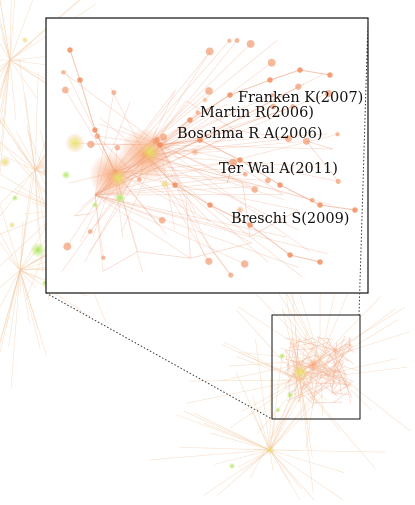  I want to click on label-martin: Martin R(2006), so click(257, 113).